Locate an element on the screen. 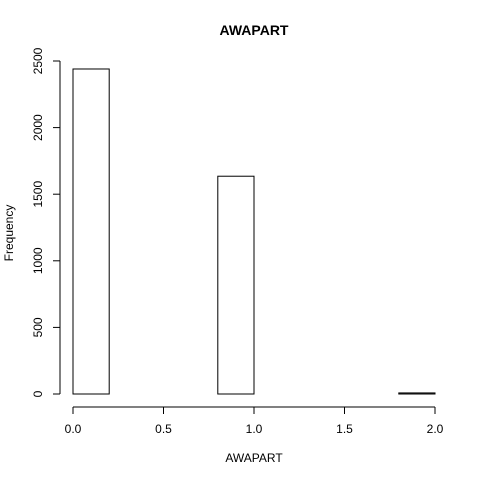 This screenshot has height=480, width=480. y-axis-tick-label: 1000 is located at coordinates (38, 260).